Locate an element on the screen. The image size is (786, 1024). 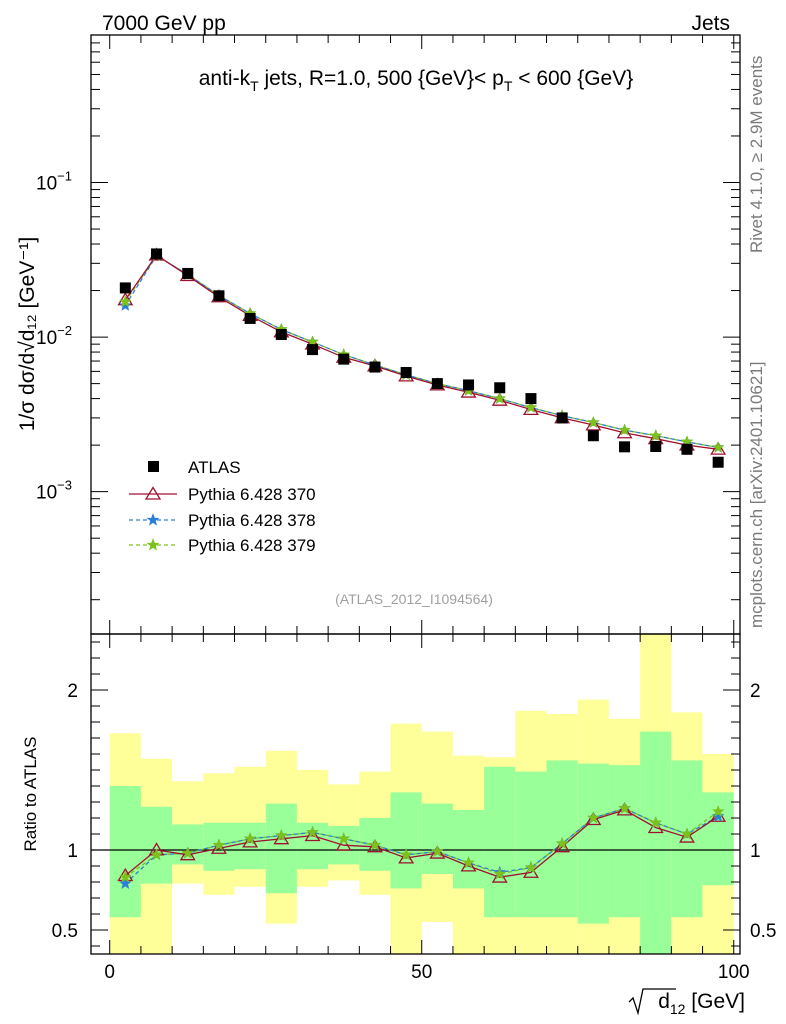
xtick-label: 50 is located at coordinates (421, 972).